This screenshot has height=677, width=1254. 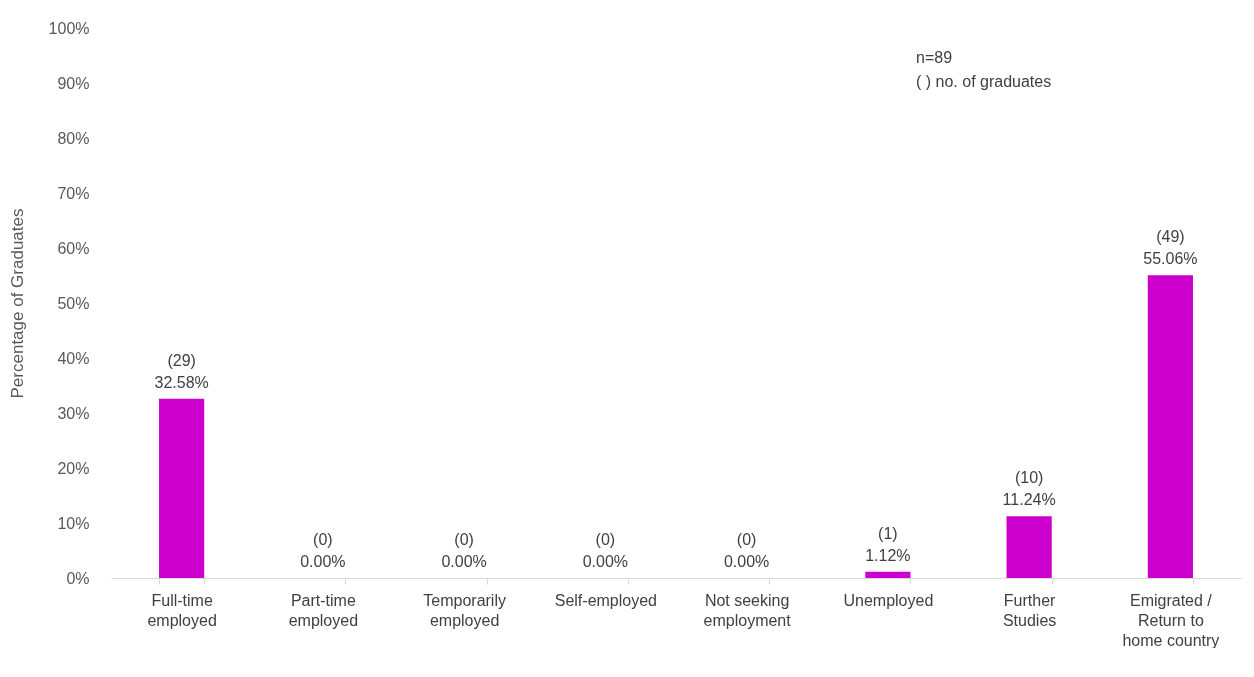 I want to click on y-axis-title: Percentage of Graduates, so click(x=17, y=303).